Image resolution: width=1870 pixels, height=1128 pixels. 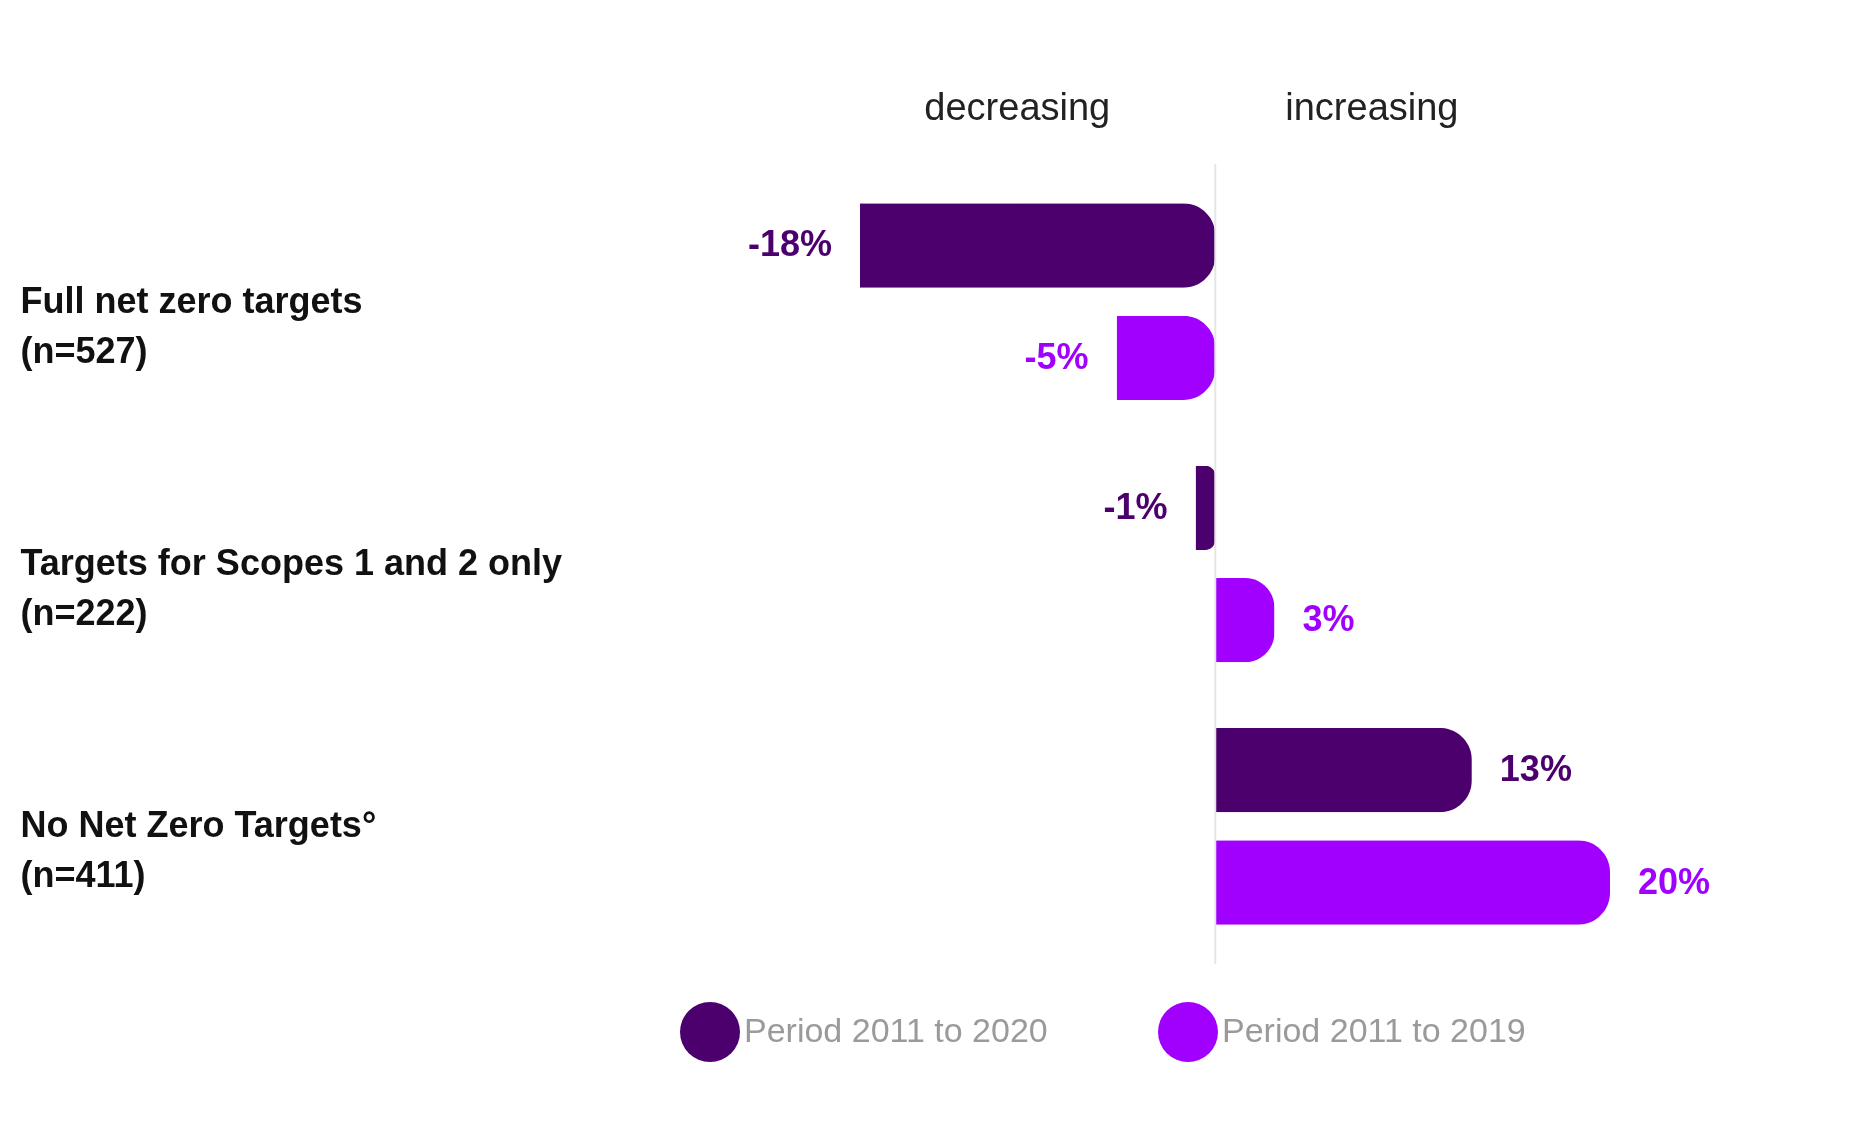 I want to click on data-label: -18%, so click(x=789, y=244).